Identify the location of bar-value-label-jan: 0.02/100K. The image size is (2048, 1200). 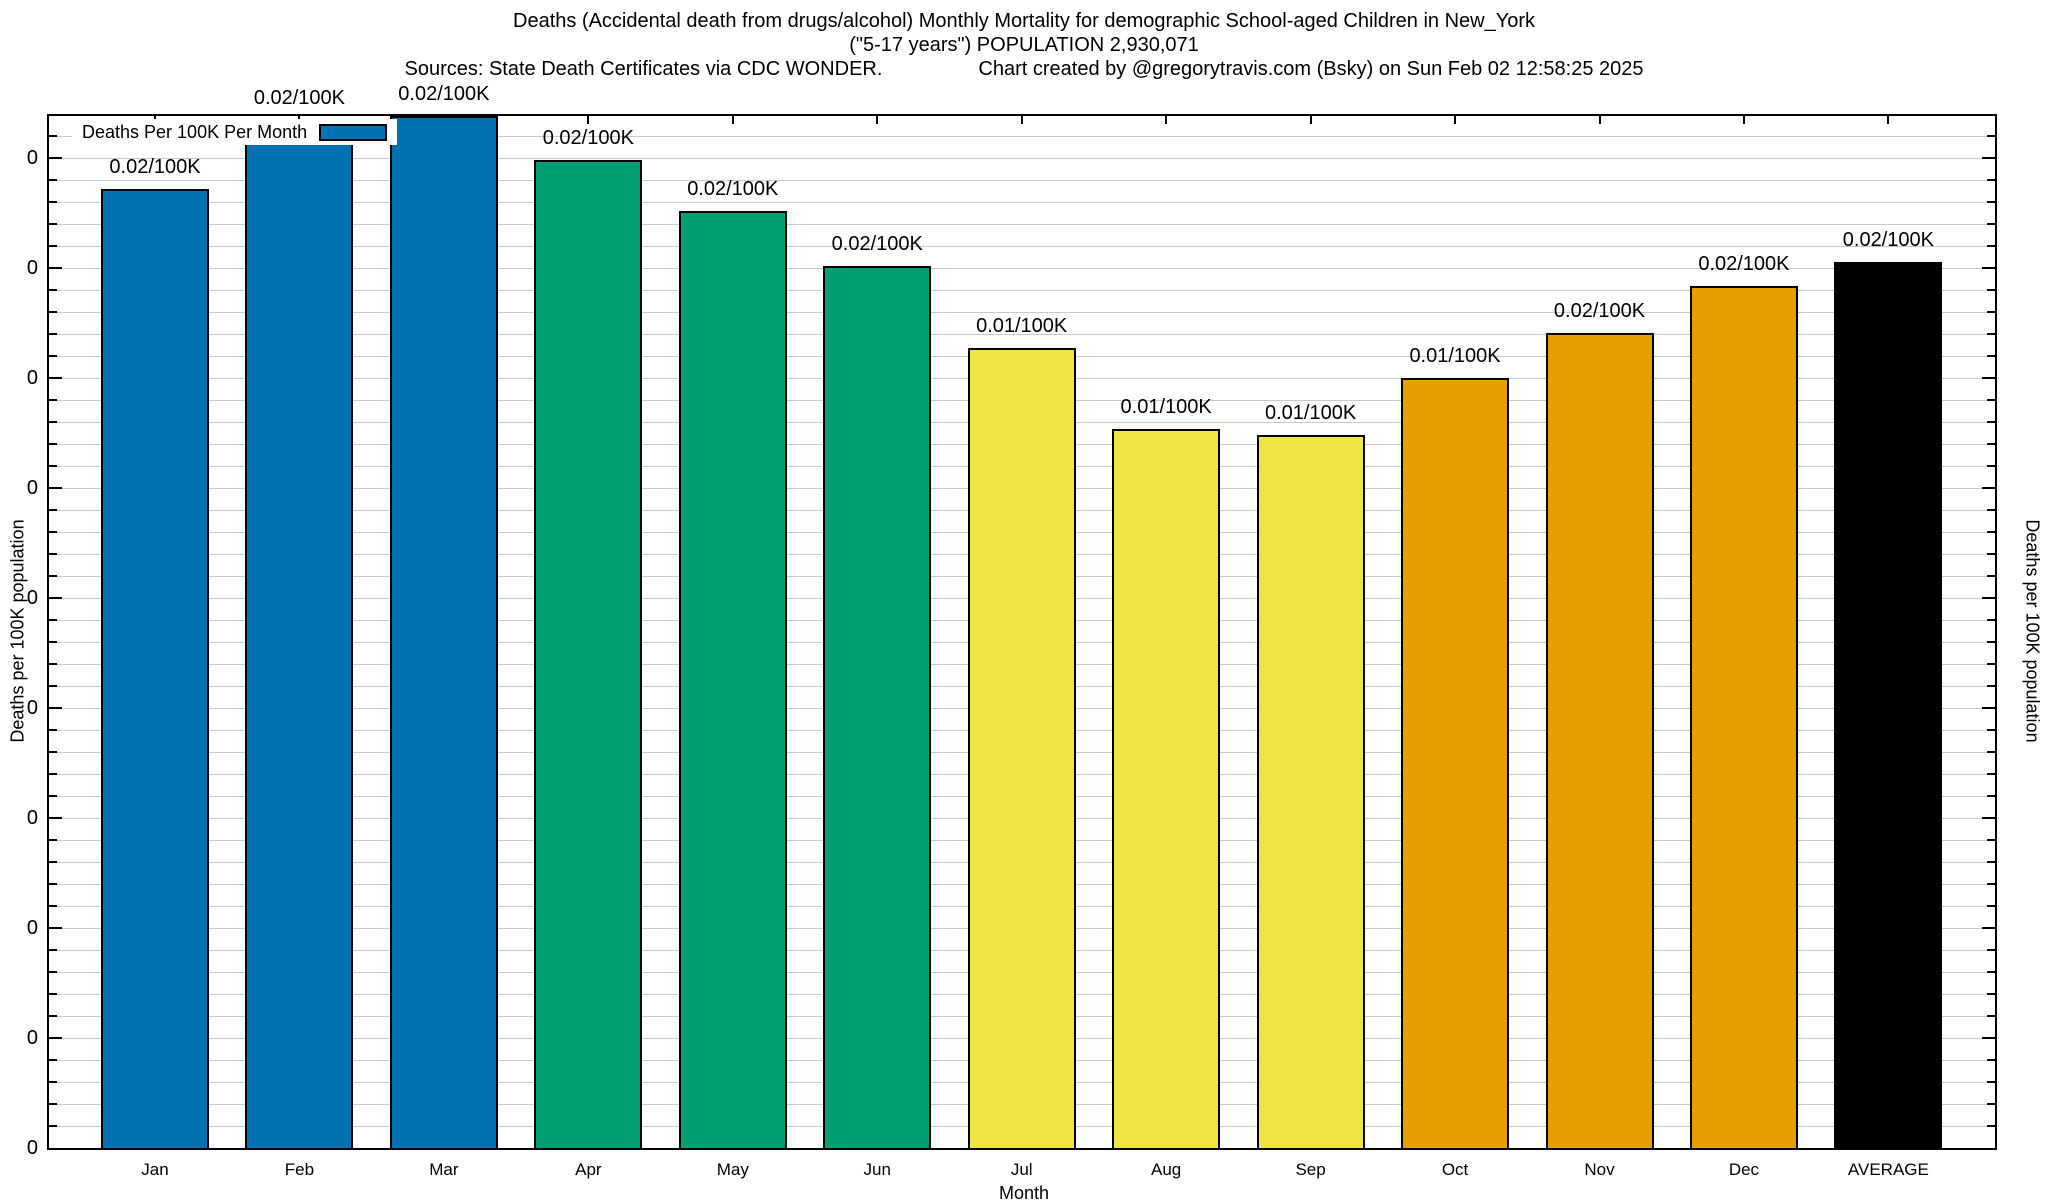
(155, 167).